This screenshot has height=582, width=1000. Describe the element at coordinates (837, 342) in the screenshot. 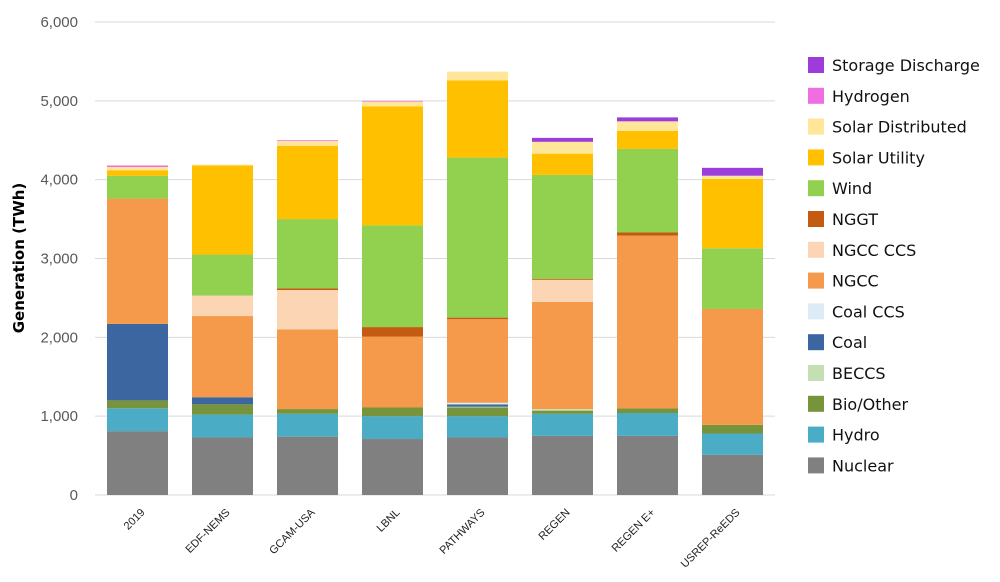

I see `legend-item: Coal` at that location.